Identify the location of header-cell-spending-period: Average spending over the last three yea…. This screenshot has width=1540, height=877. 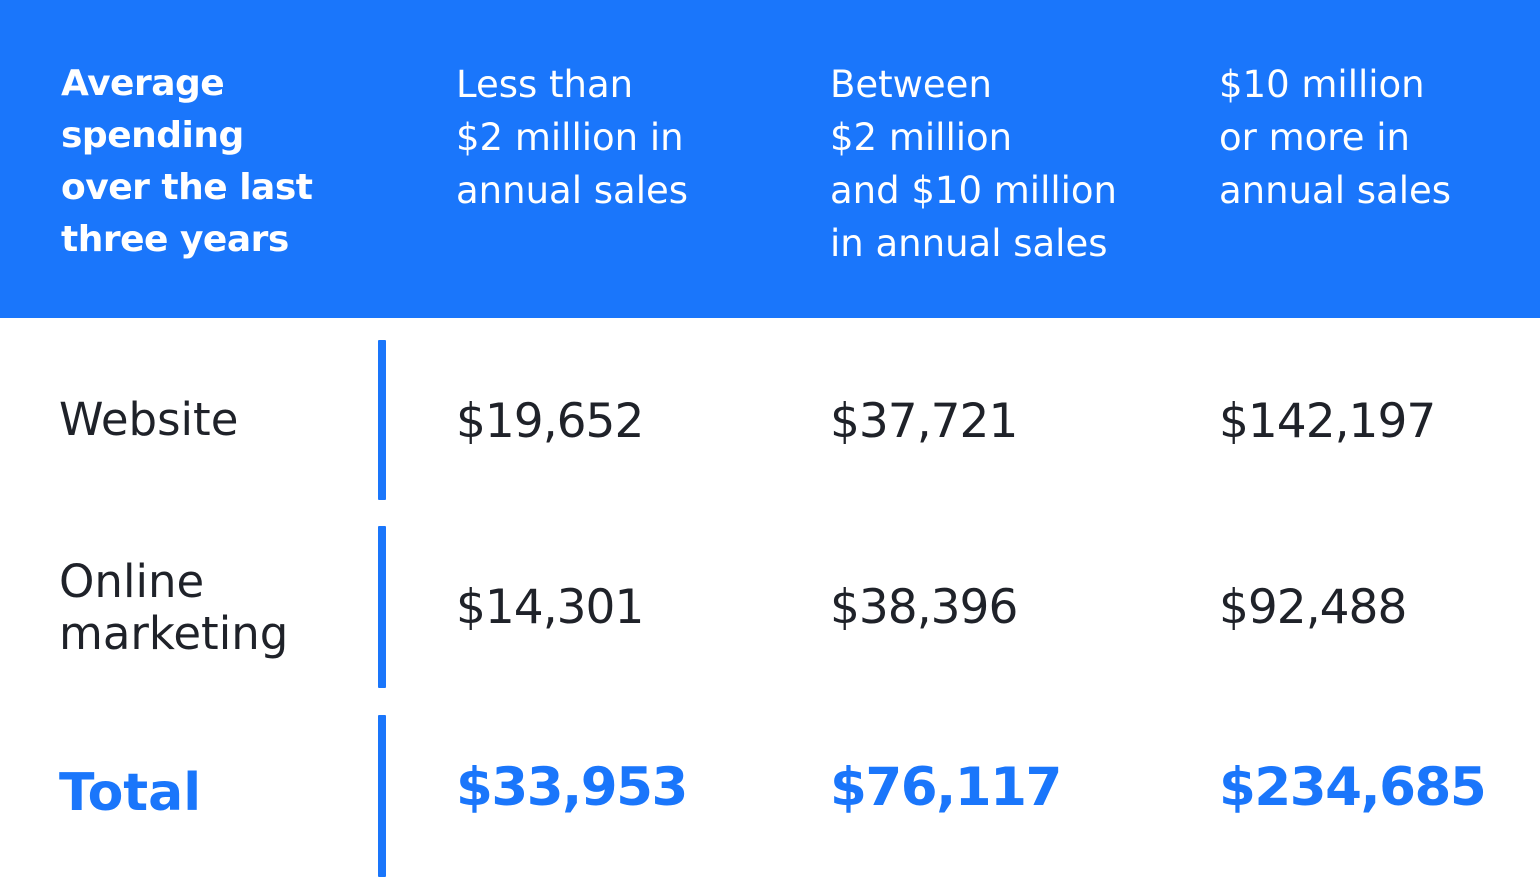
(187, 161).